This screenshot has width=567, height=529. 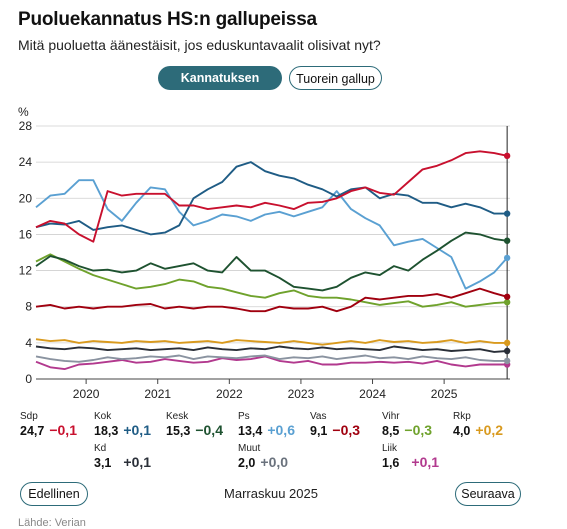 I want to click on series-line-sdp, so click(x=271, y=196).